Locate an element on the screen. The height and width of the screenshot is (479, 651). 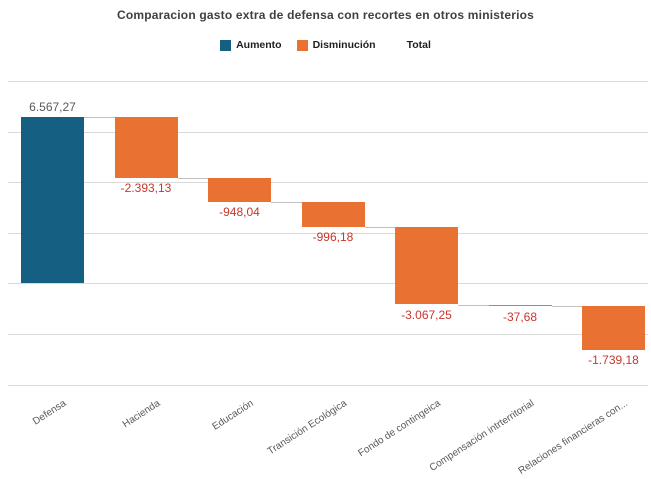
x-axis-label-transicion-ecologica: Transición Ecológica is located at coordinates (307, 428).